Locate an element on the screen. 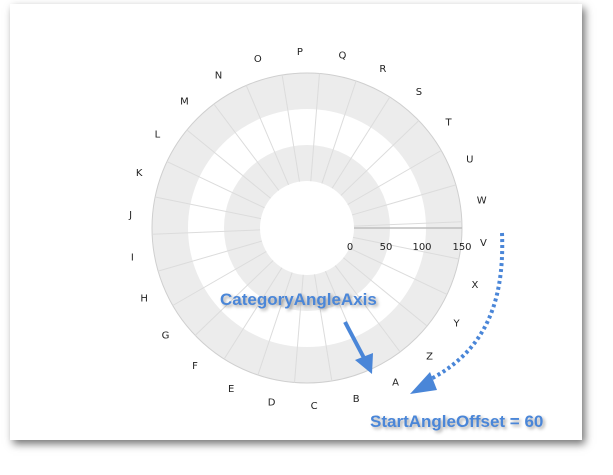 The image size is (613, 475). category-label: H is located at coordinates (144, 298).